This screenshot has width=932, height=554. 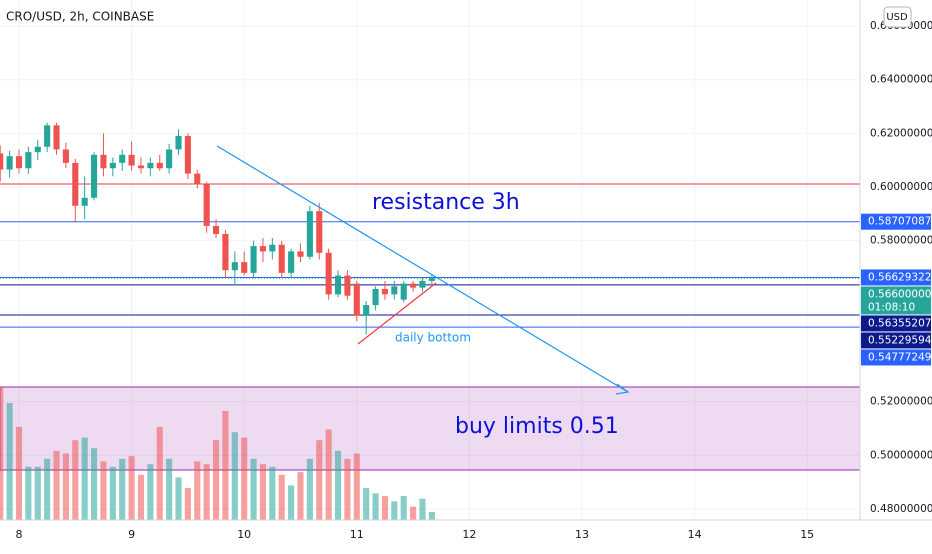 I want to click on currency: USD, so click(x=897, y=17).